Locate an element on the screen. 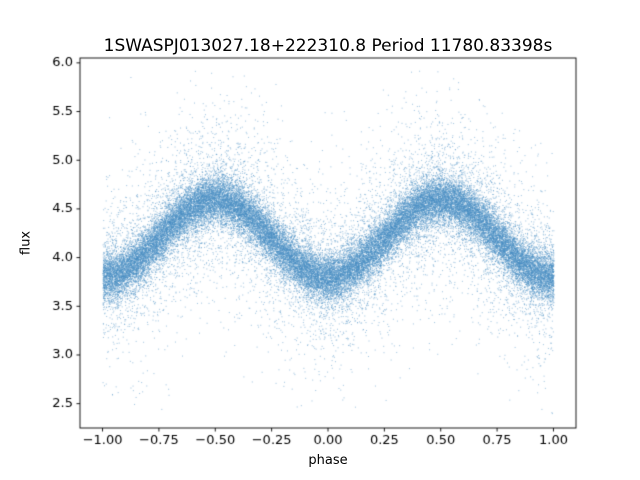 This screenshot has height=480, width=640. x-axis-label: phase is located at coordinates (328, 460).